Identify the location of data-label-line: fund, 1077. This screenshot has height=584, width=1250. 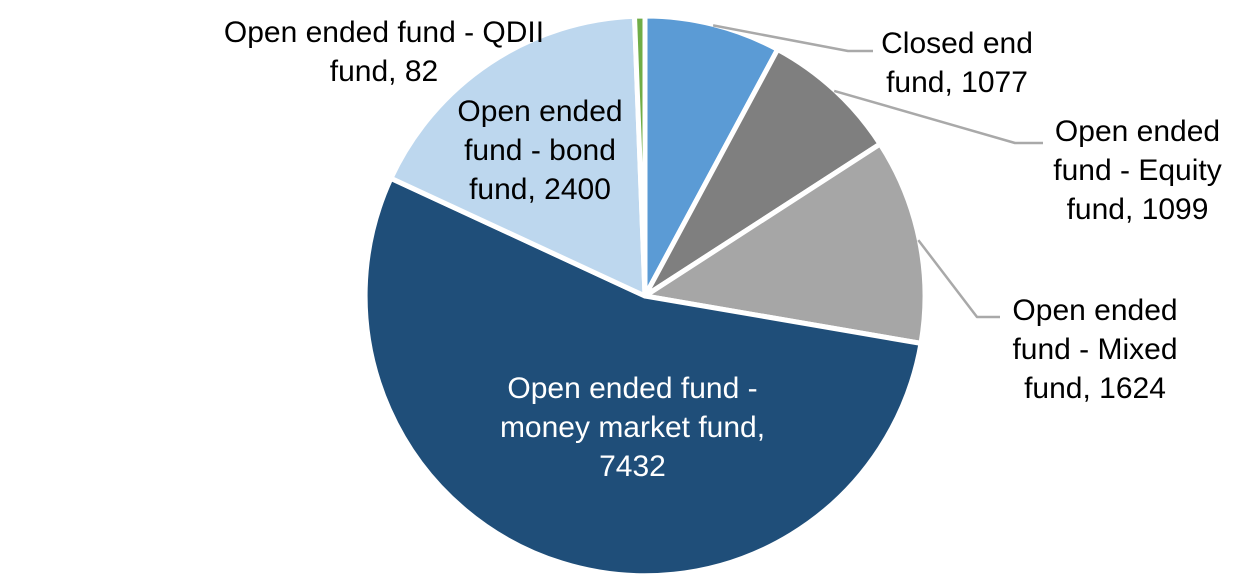
(957, 82).